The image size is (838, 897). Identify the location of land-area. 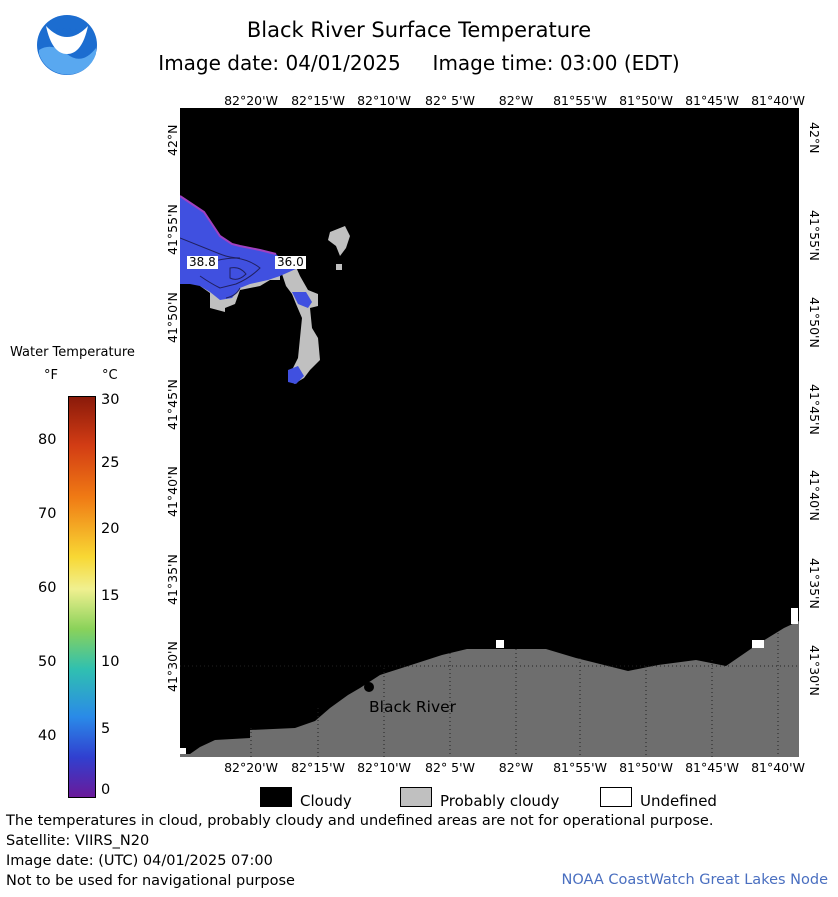
(489, 689).